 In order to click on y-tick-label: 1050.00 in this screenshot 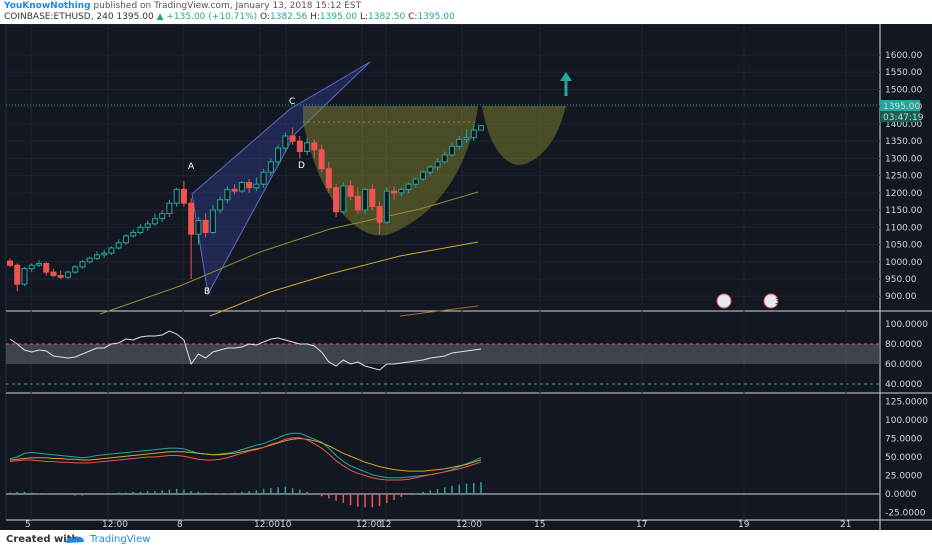, I will do `click(903, 246)`.